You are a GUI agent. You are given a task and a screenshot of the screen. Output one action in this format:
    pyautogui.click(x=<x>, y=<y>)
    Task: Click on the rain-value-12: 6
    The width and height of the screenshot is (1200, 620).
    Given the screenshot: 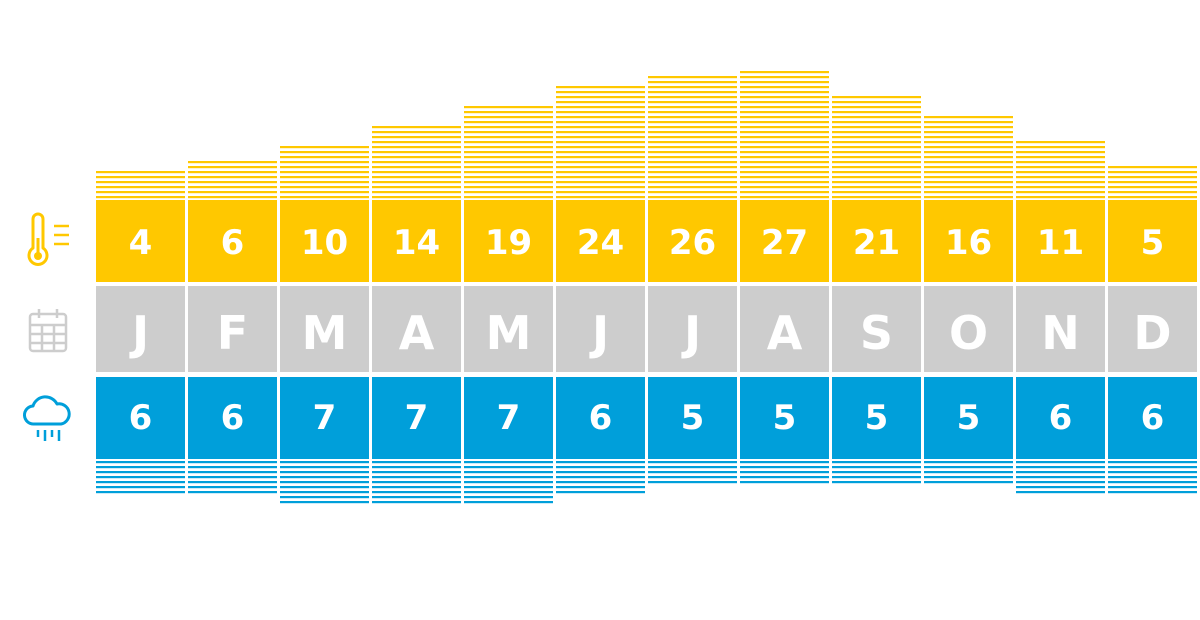 What is the action you would take?
    pyautogui.click(x=1153, y=418)
    